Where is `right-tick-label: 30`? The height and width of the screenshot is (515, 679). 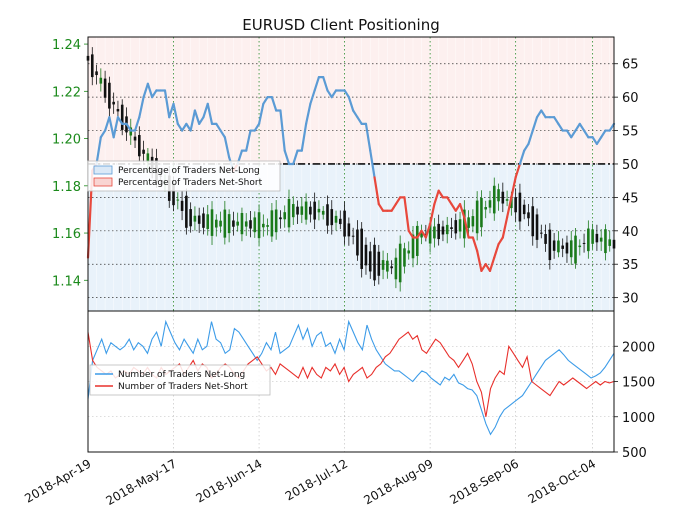 right-tick-label: 30 is located at coordinates (630, 299).